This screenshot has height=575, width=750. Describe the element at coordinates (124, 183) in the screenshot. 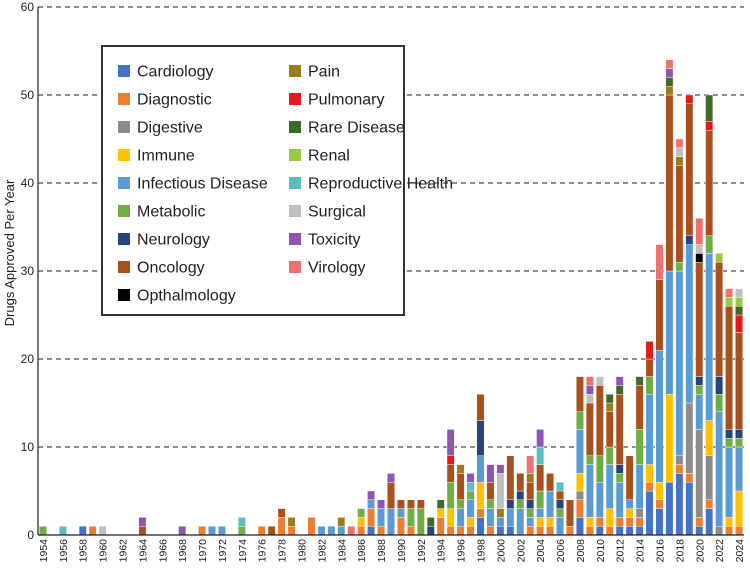

I see `legend-swatch-infectious-disease` at that location.